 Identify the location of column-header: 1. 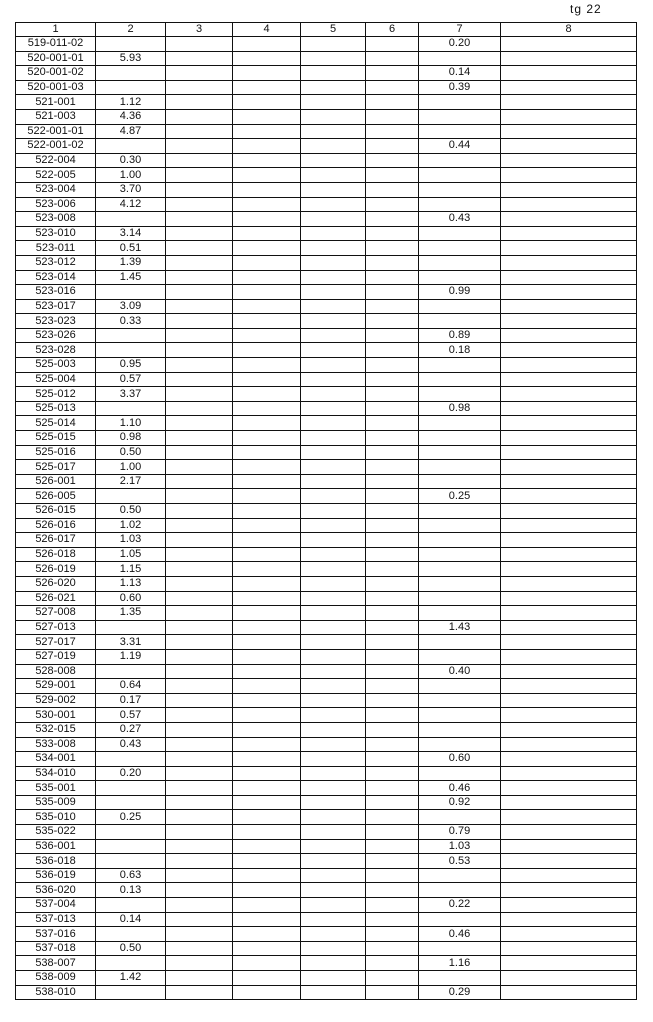
(55, 29).